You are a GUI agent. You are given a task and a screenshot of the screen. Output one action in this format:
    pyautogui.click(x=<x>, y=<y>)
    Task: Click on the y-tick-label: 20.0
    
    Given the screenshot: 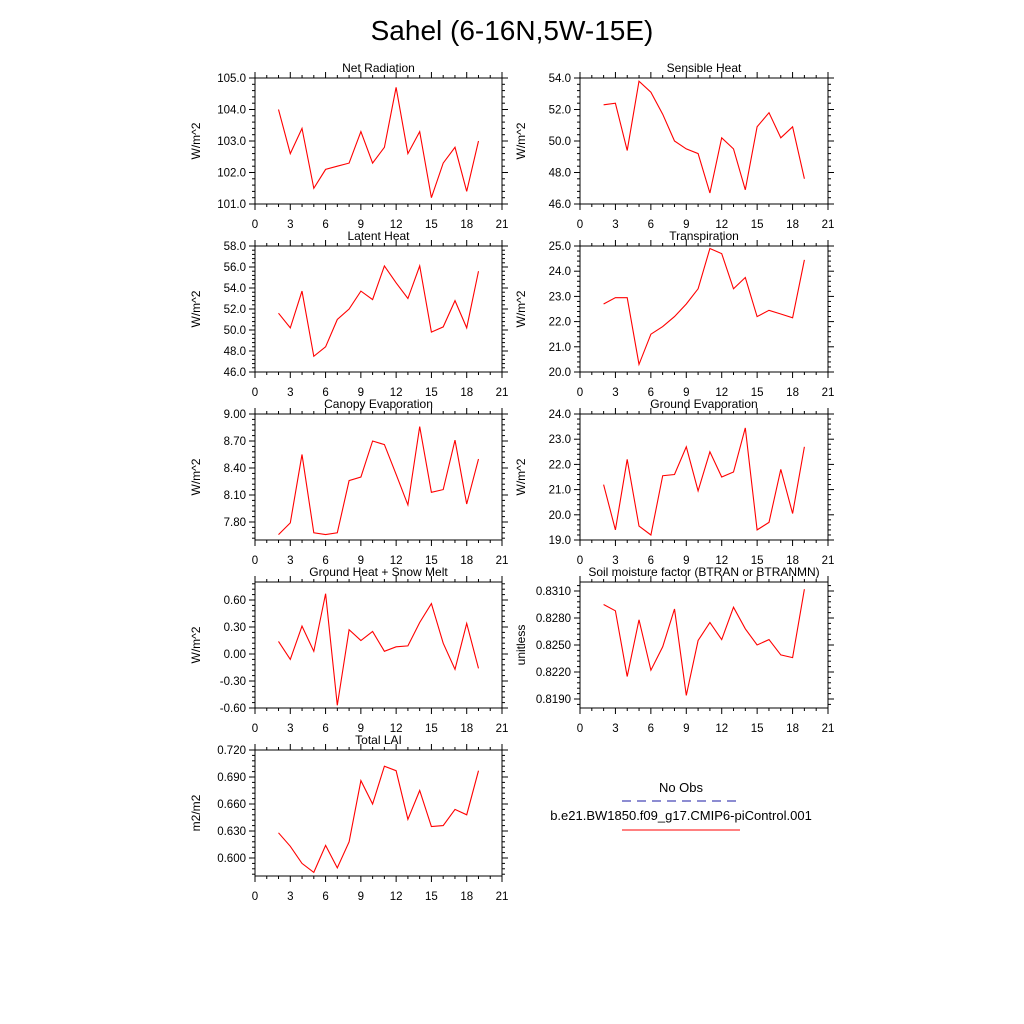 What is the action you would take?
    pyautogui.click(x=560, y=373)
    